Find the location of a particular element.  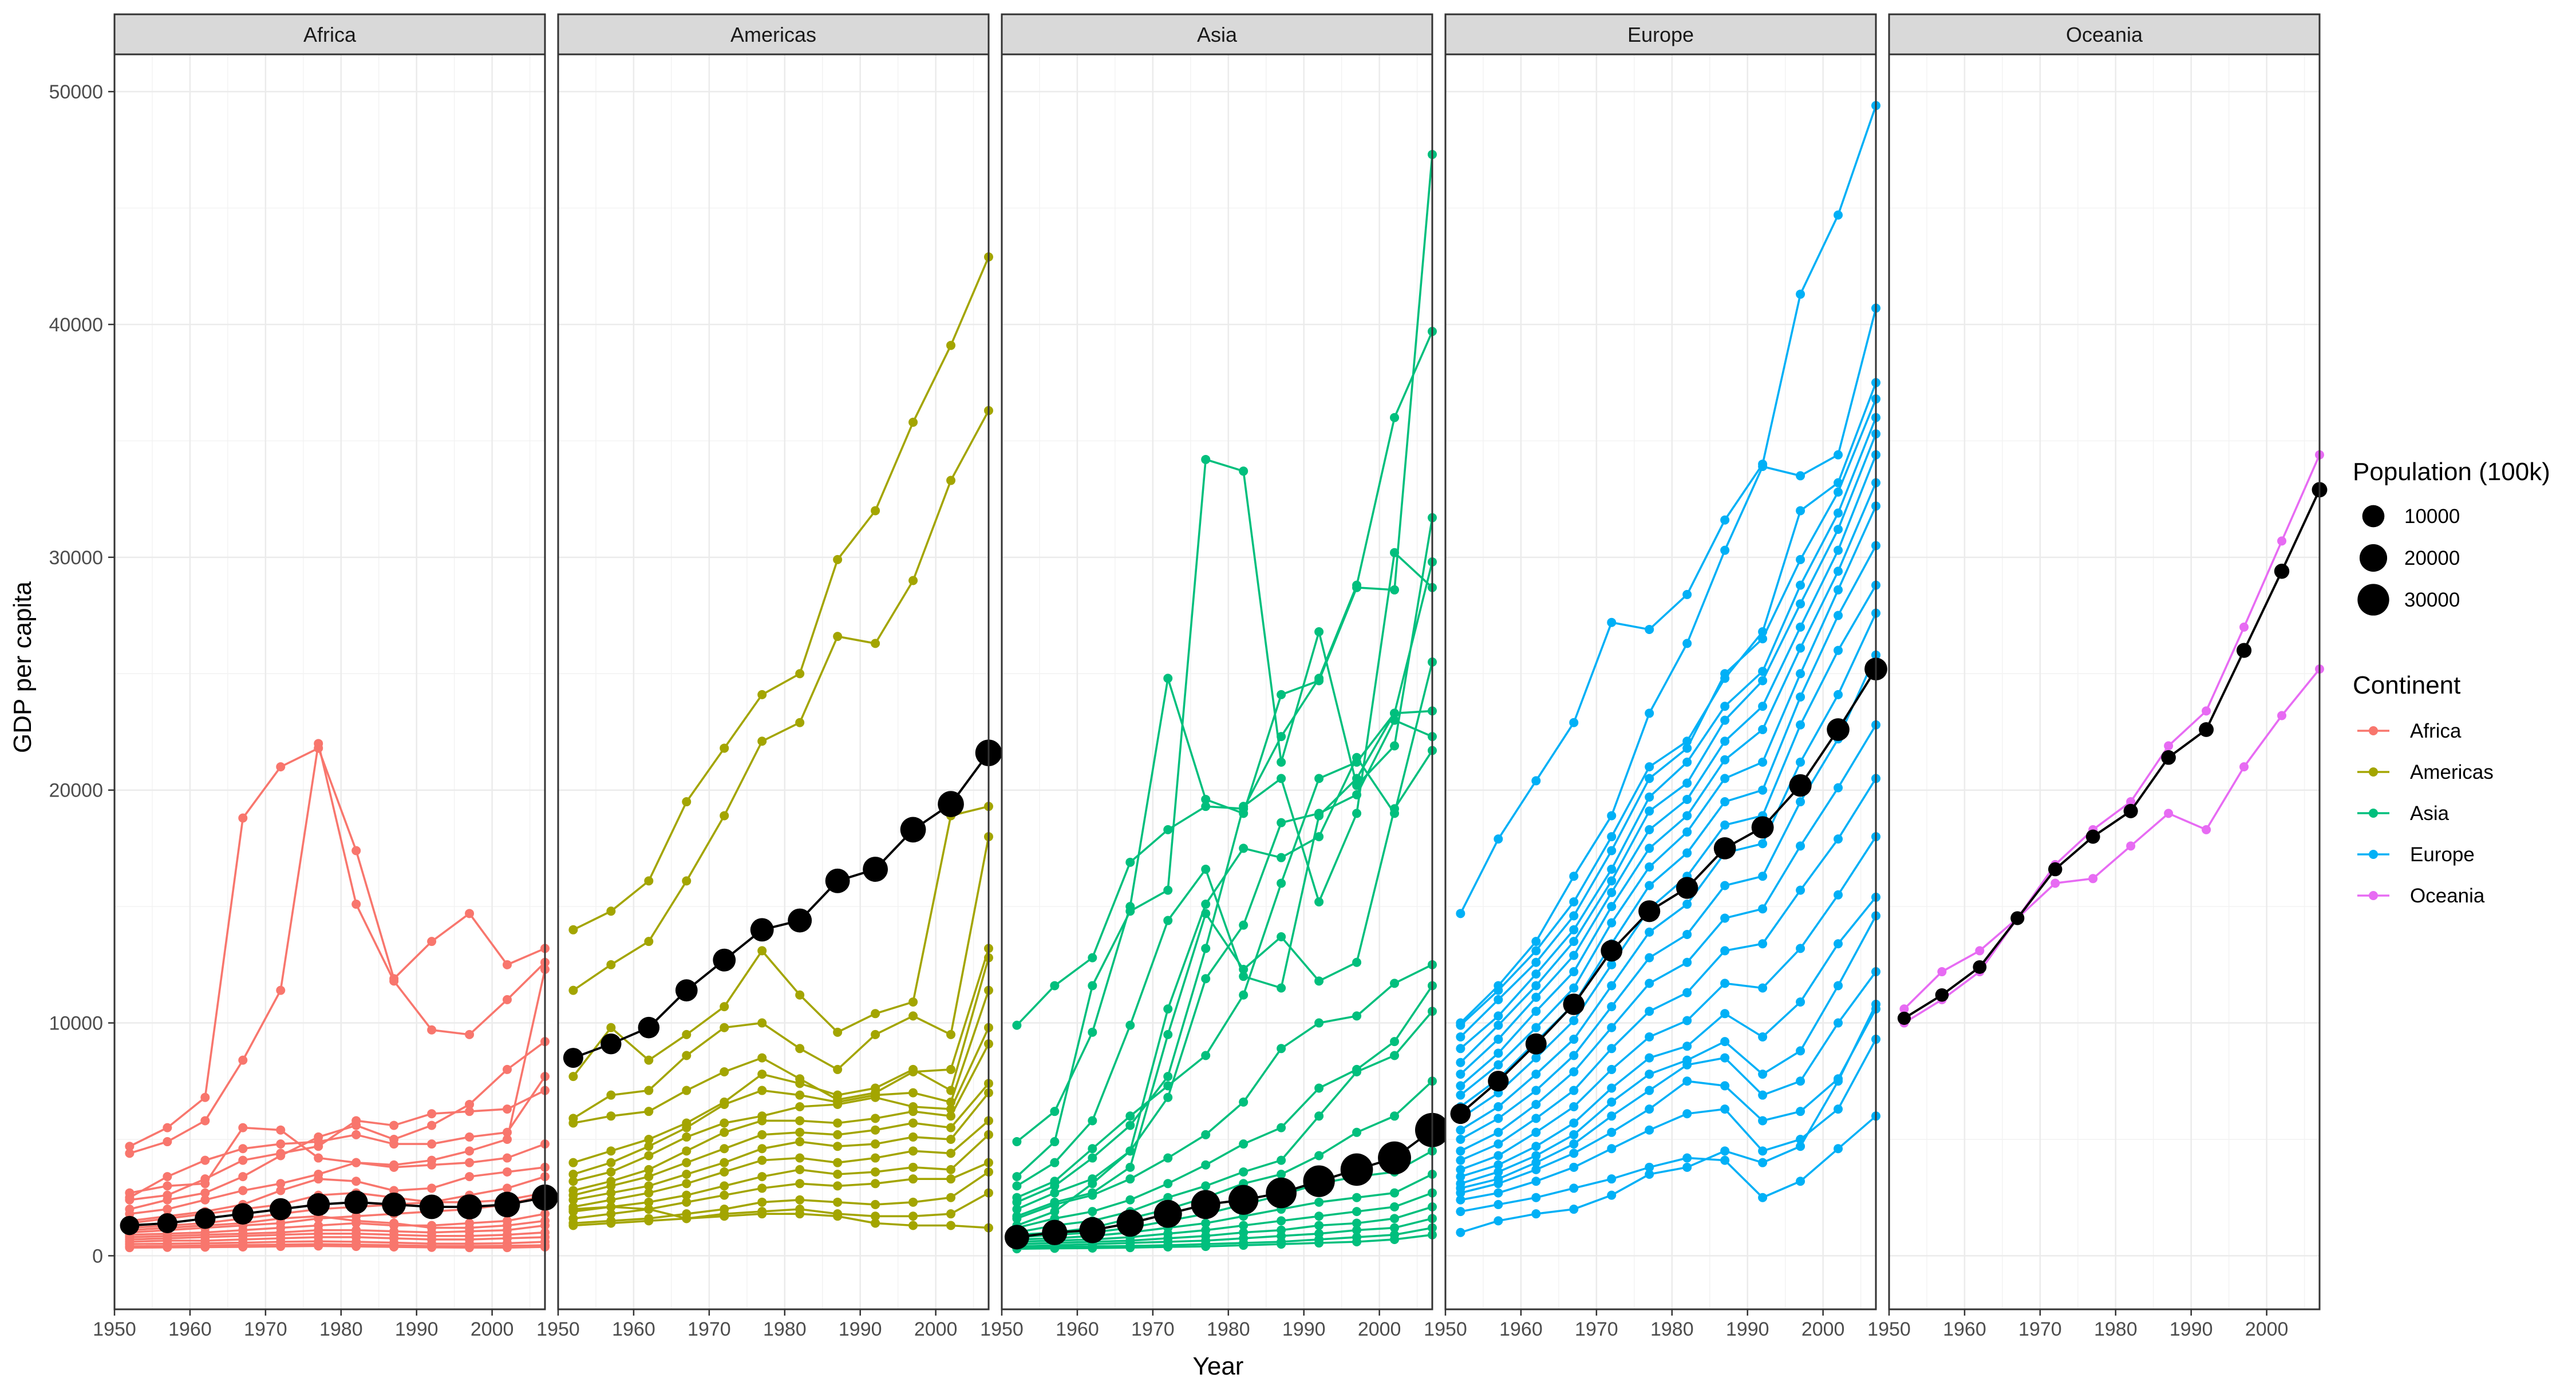

x-tick-label: 1950 is located at coordinates (558, 1329).